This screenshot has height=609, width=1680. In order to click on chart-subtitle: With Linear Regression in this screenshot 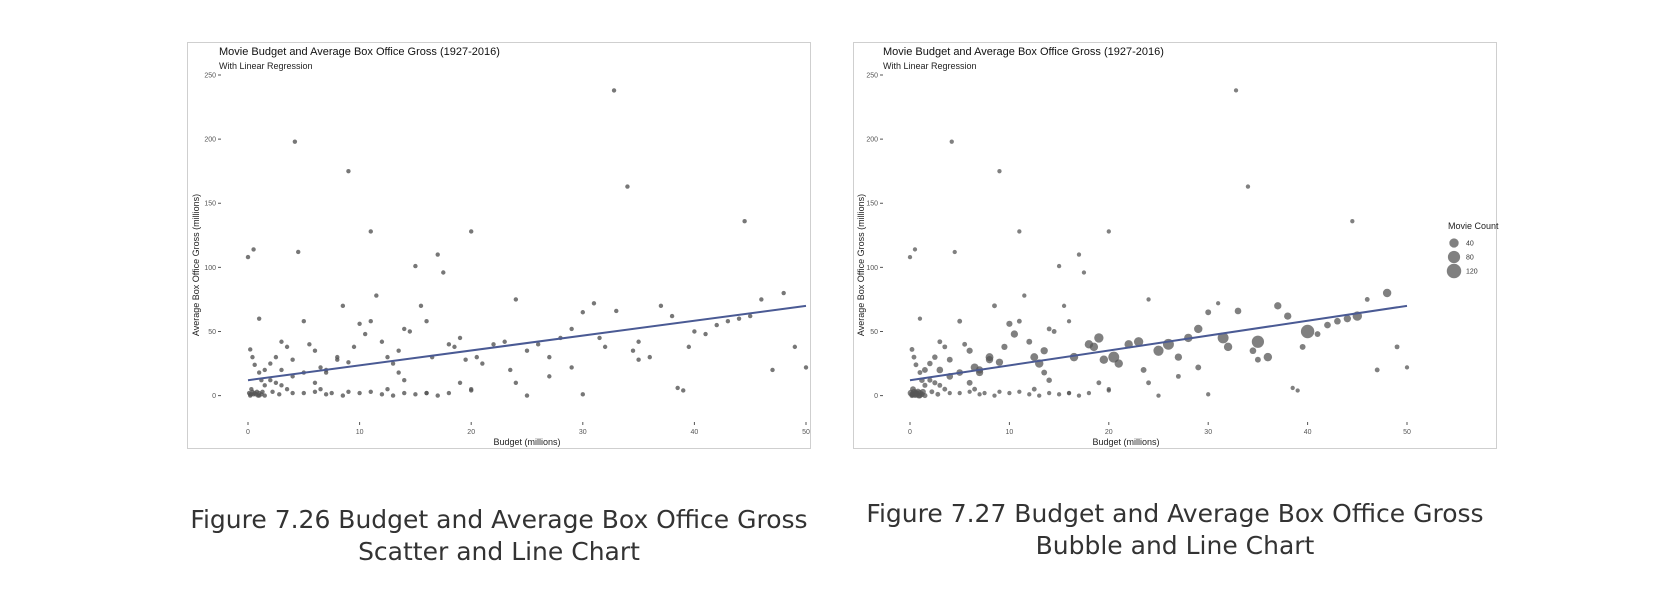, I will do `click(930, 66)`.